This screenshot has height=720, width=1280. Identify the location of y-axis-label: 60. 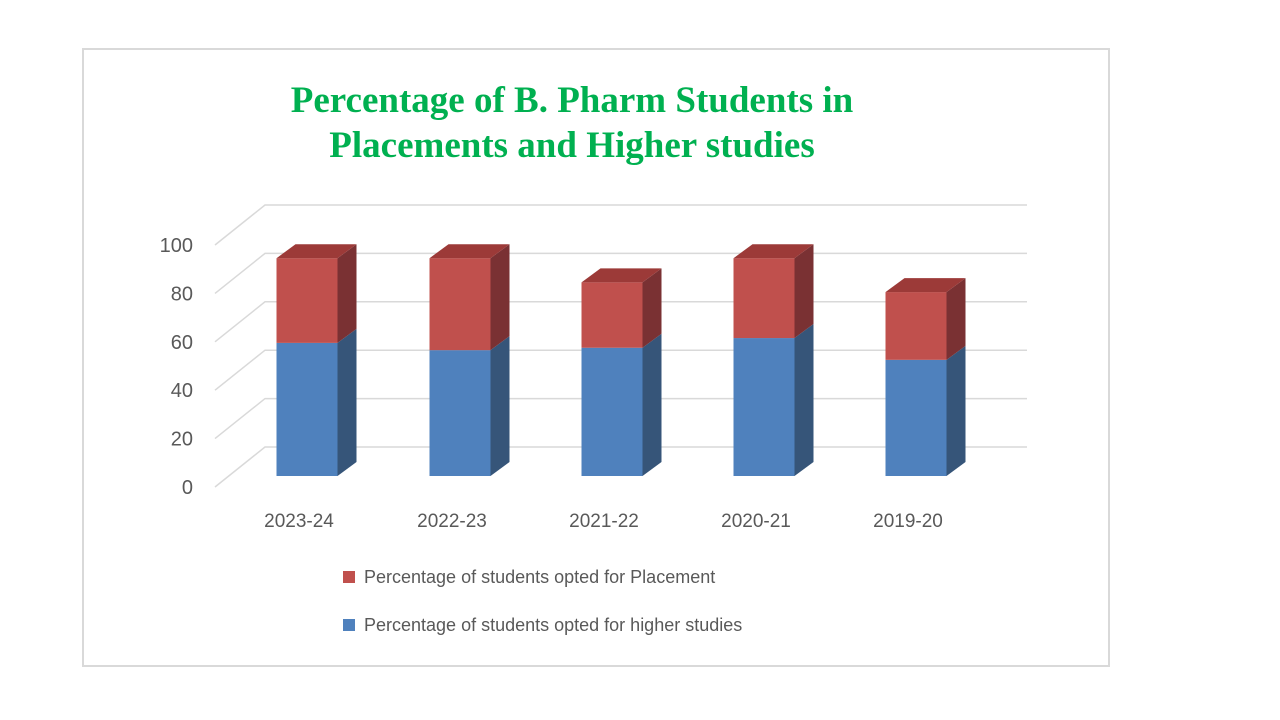
(182, 343).